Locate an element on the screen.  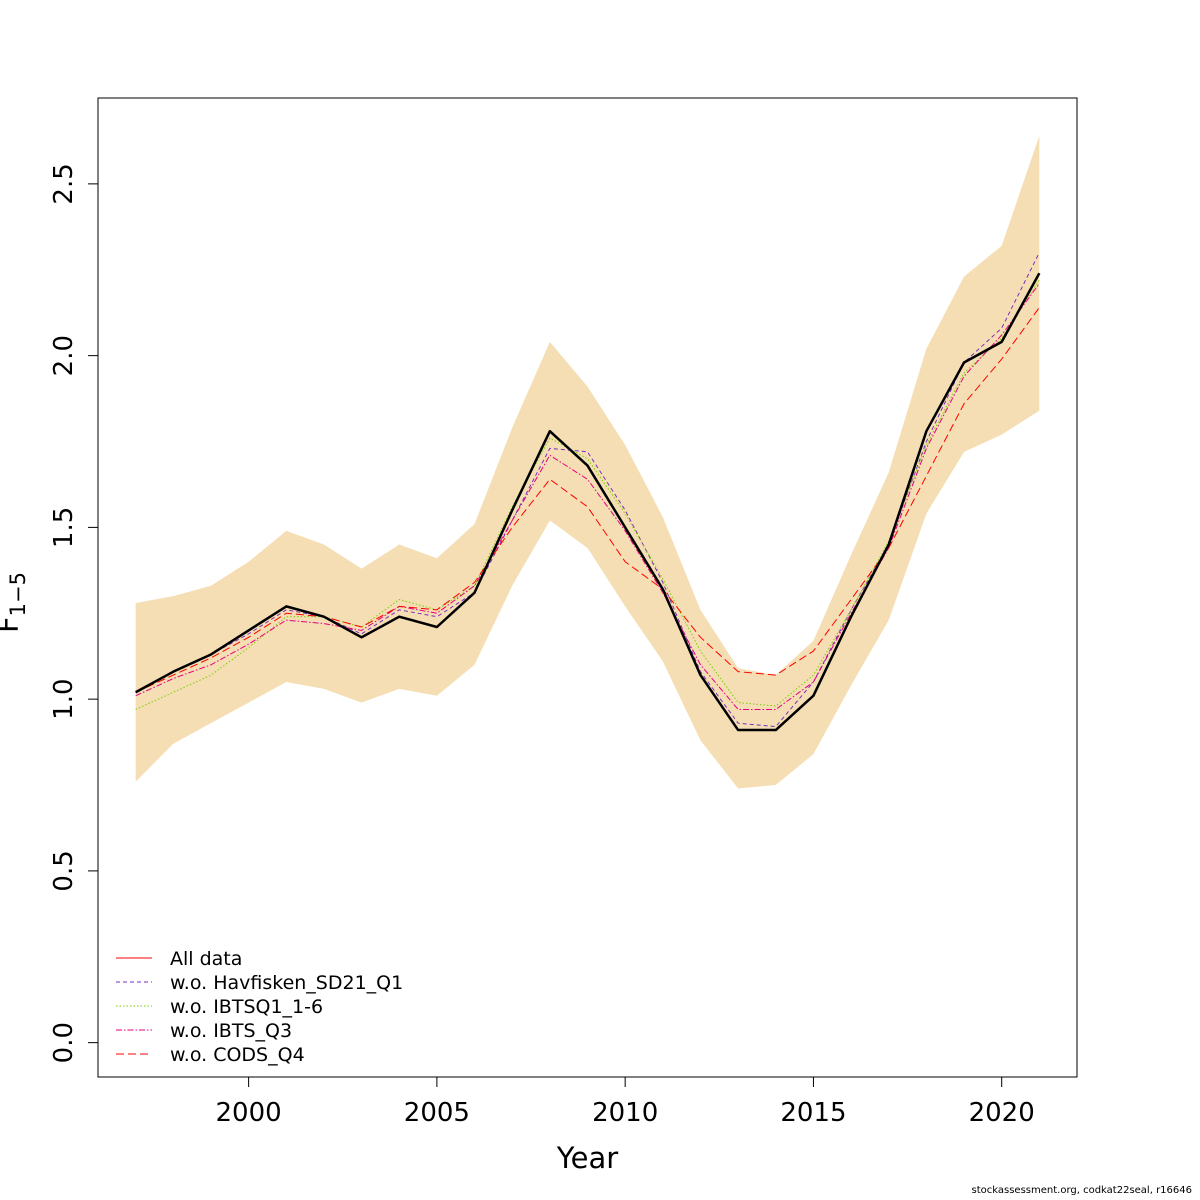
x-axis: 2000 2005 2010 2015 2020 is located at coordinates (625, 1102).